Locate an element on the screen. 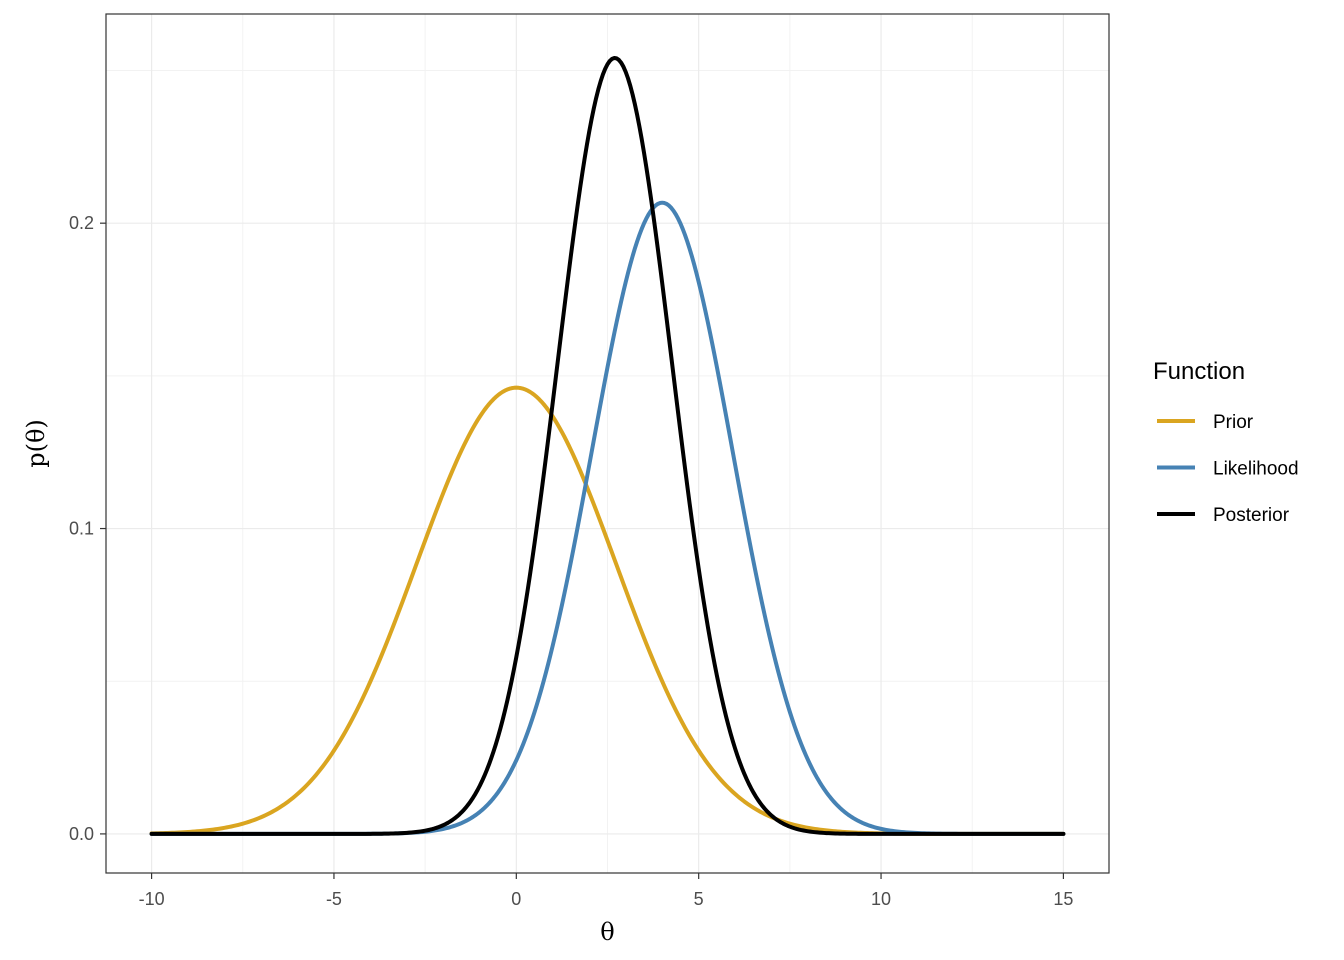 The width and height of the screenshot is (1344, 960). x-axis-title: θ is located at coordinates (607, 932).